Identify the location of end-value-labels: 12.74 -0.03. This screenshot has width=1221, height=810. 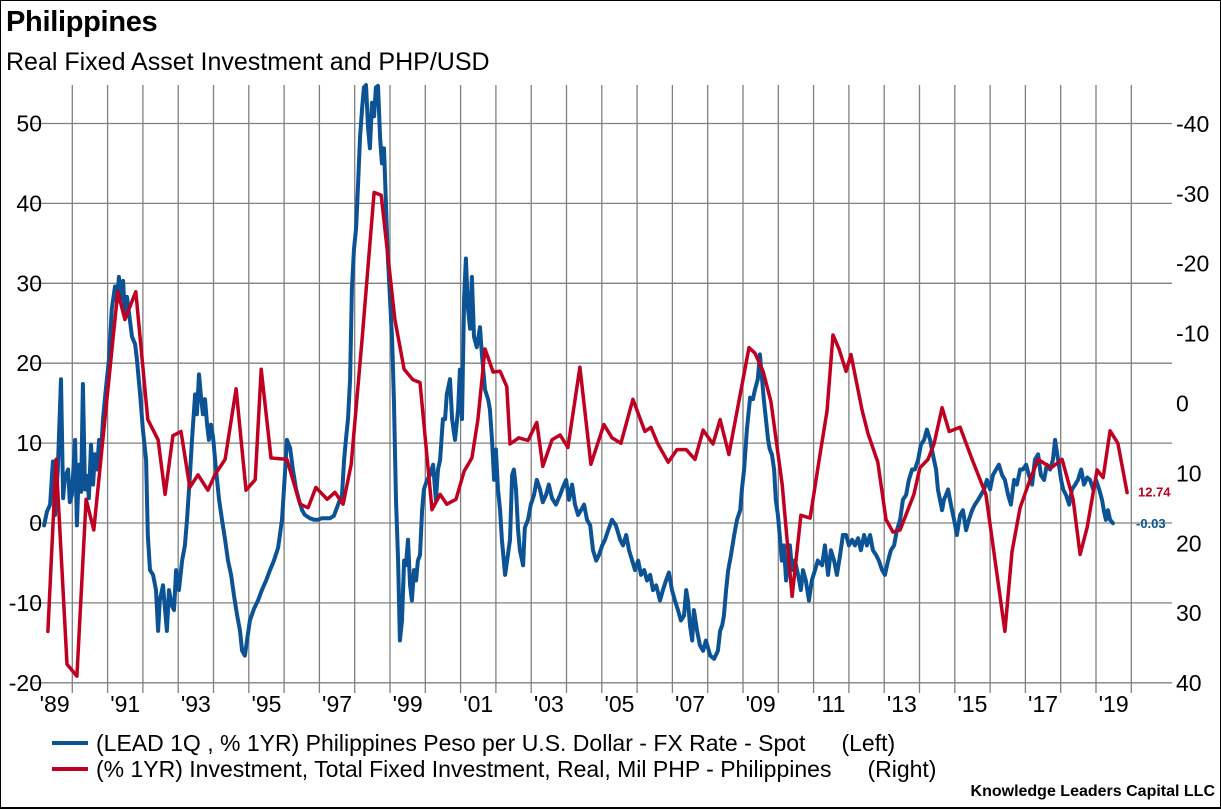
(1153, 508).